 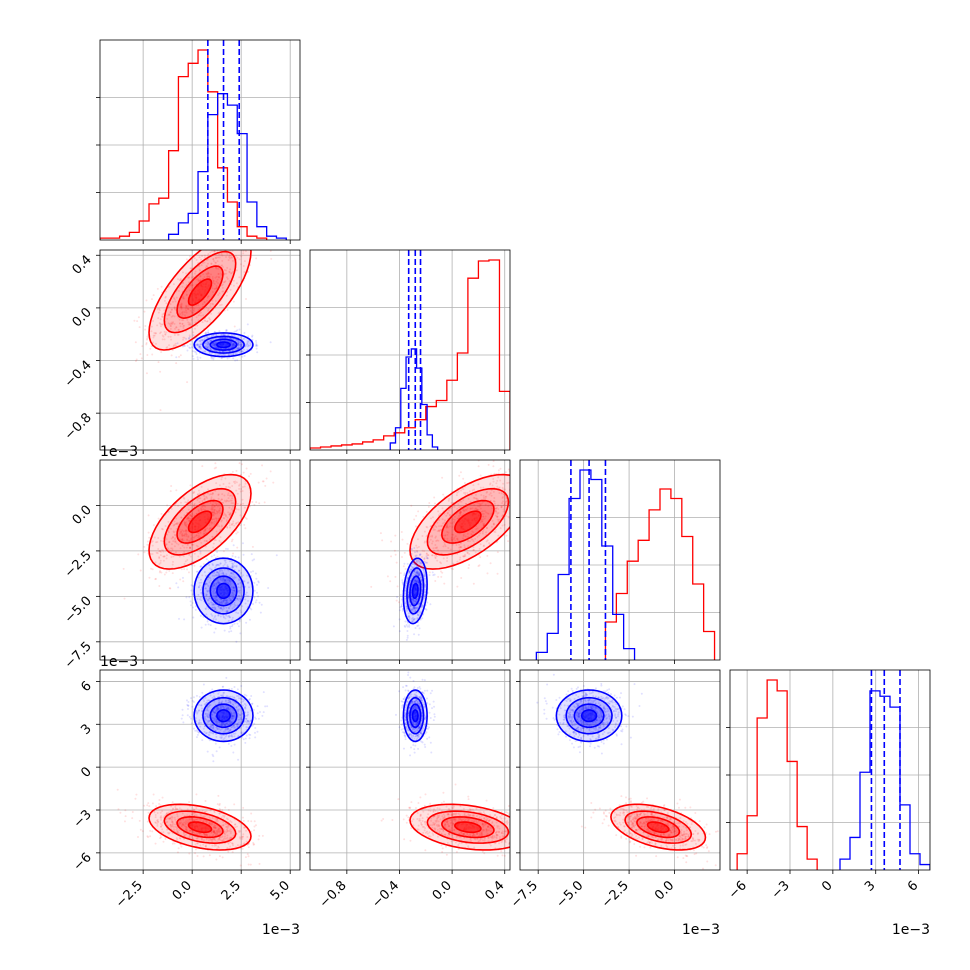 What do you see at coordinates (223, 344) in the screenshot?
I see `blue-contour` at bounding box center [223, 344].